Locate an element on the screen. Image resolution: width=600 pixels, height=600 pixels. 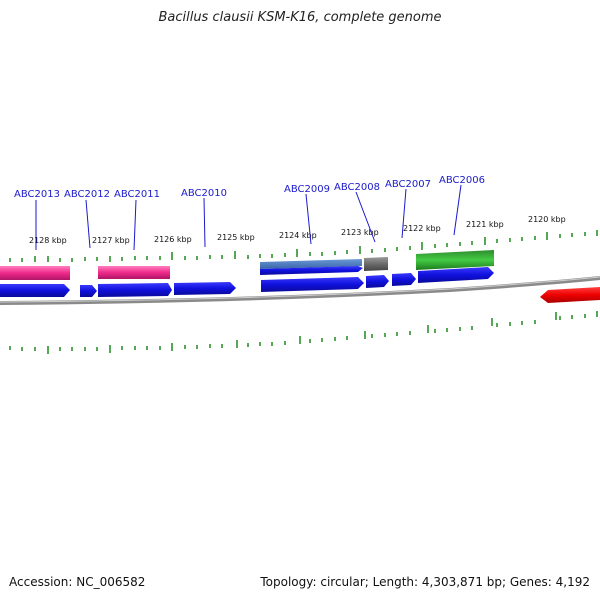
cds-arrow-abc2011 is located at coordinates (135, 290).